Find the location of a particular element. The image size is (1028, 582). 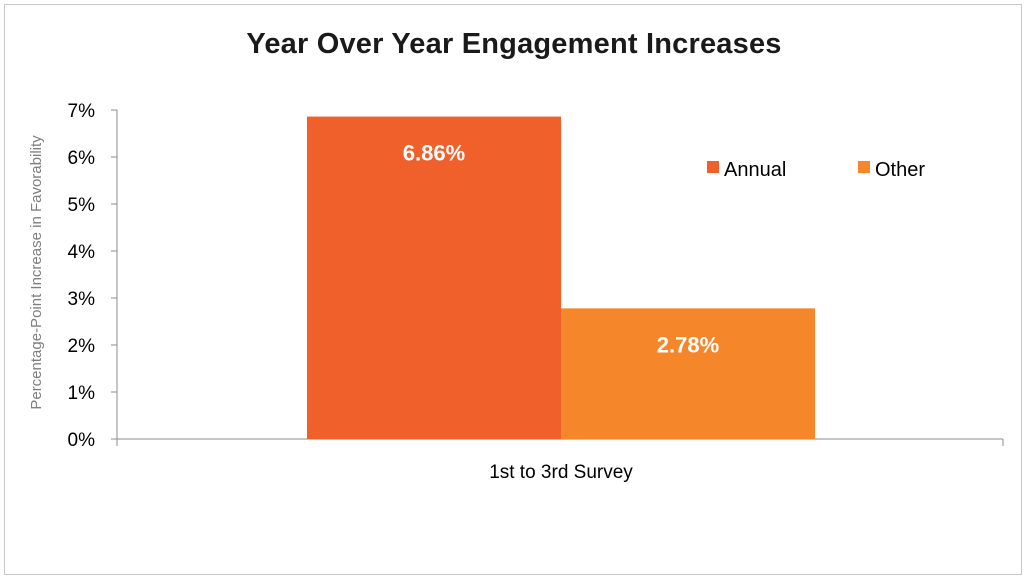

y-tick-label: 1% is located at coordinates (82, 393).